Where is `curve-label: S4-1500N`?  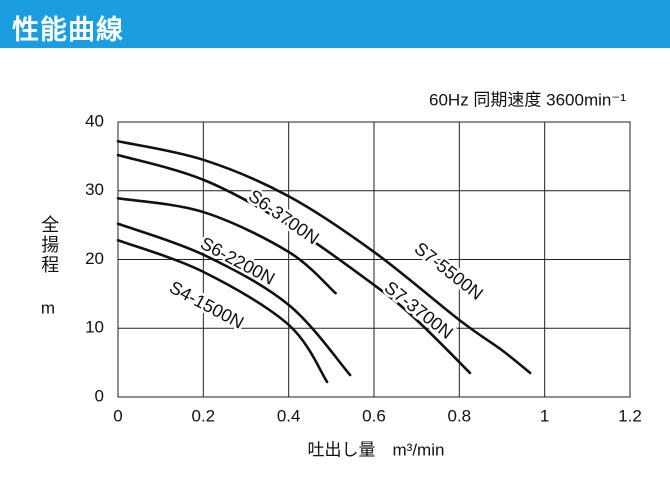 curve-label: S4-1500N is located at coordinates (206, 305).